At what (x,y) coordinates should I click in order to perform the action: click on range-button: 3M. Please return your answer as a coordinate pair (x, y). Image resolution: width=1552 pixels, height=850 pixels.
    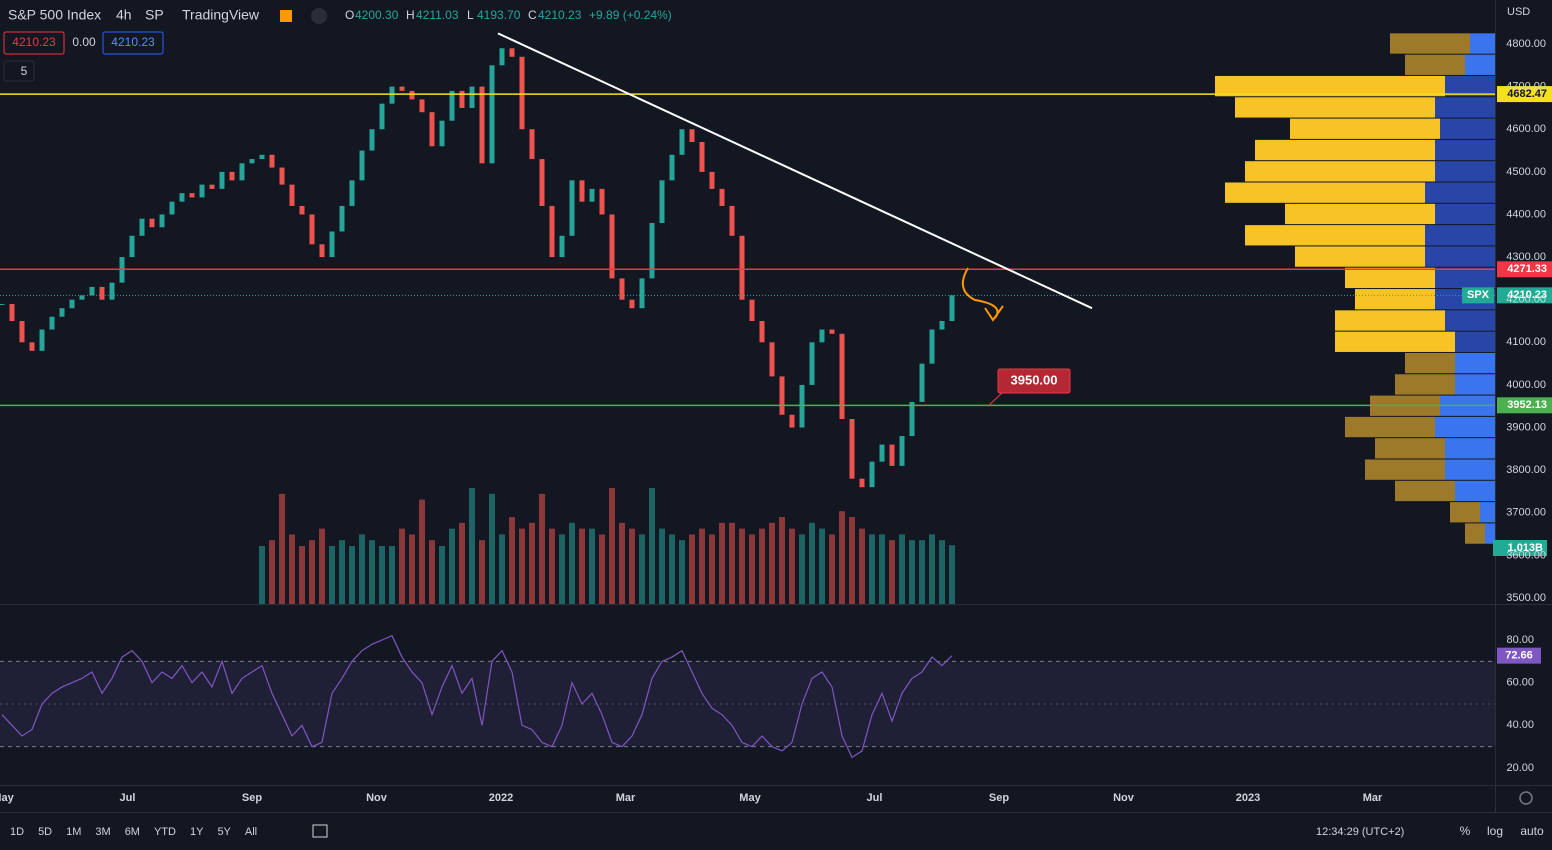
    Looking at the image, I should click on (102, 832).